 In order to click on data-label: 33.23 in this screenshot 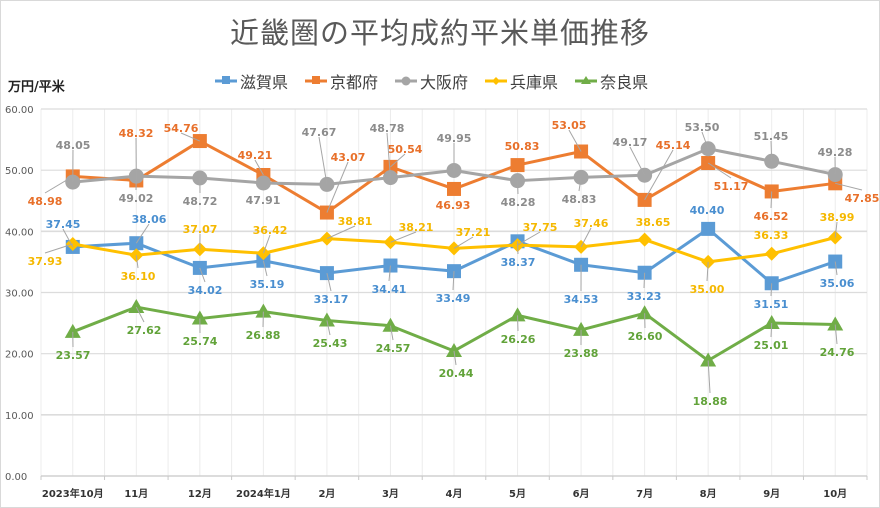, I will do `click(644, 296)`.